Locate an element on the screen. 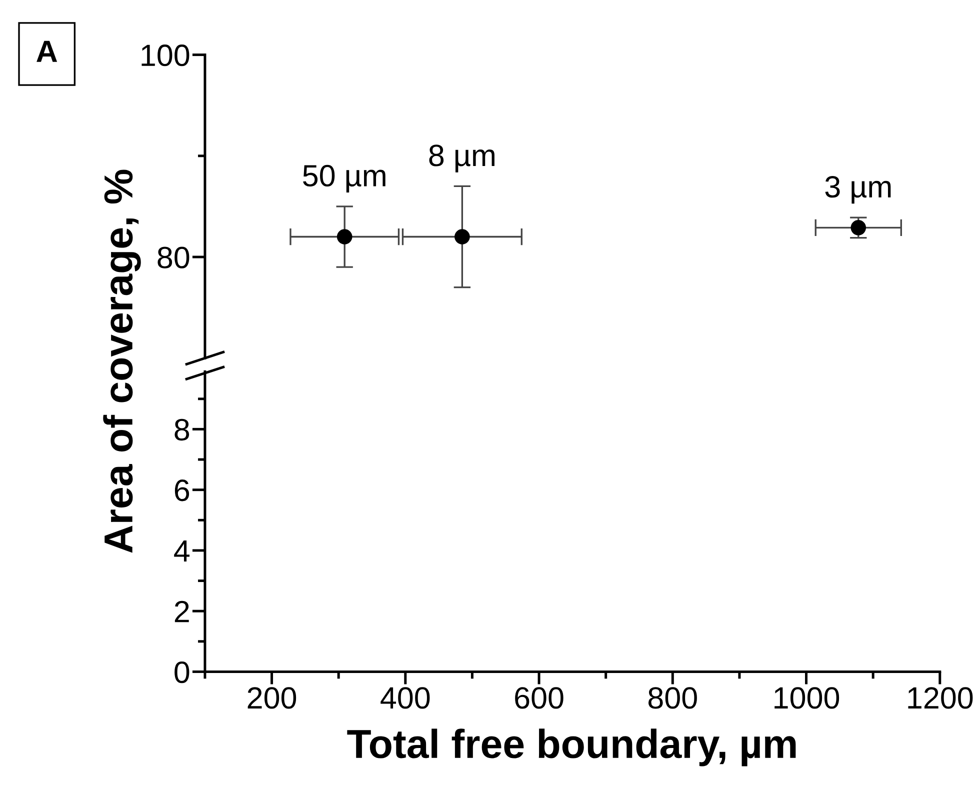 The height and width of the screenshot is (794, 976). x-tick-label: 800 is located at coordinates (672, 698).